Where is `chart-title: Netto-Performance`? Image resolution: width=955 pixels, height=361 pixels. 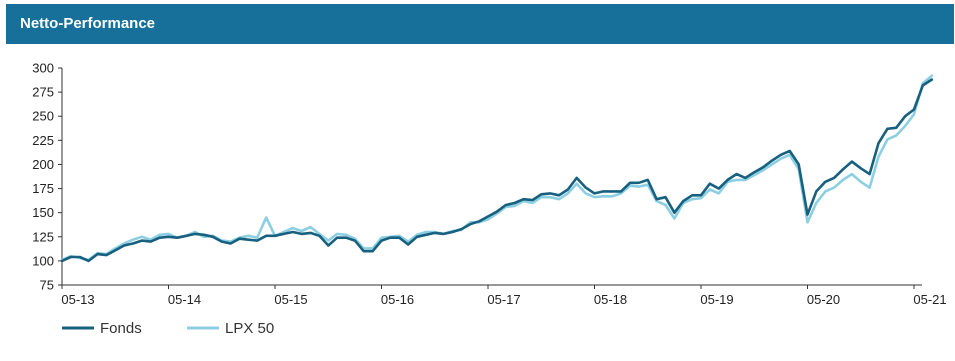
chart-title: Netto-Performance is located at coordinates (88, 23).